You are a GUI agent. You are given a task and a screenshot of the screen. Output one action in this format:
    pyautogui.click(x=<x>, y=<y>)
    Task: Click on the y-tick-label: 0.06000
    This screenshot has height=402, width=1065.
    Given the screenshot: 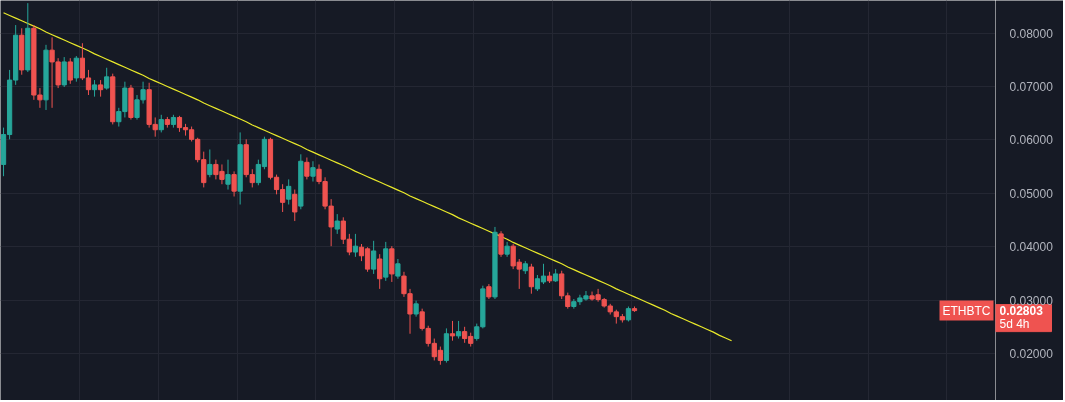 What is the action you would take?
    pyautogui.click(x=1031, y=140)
    